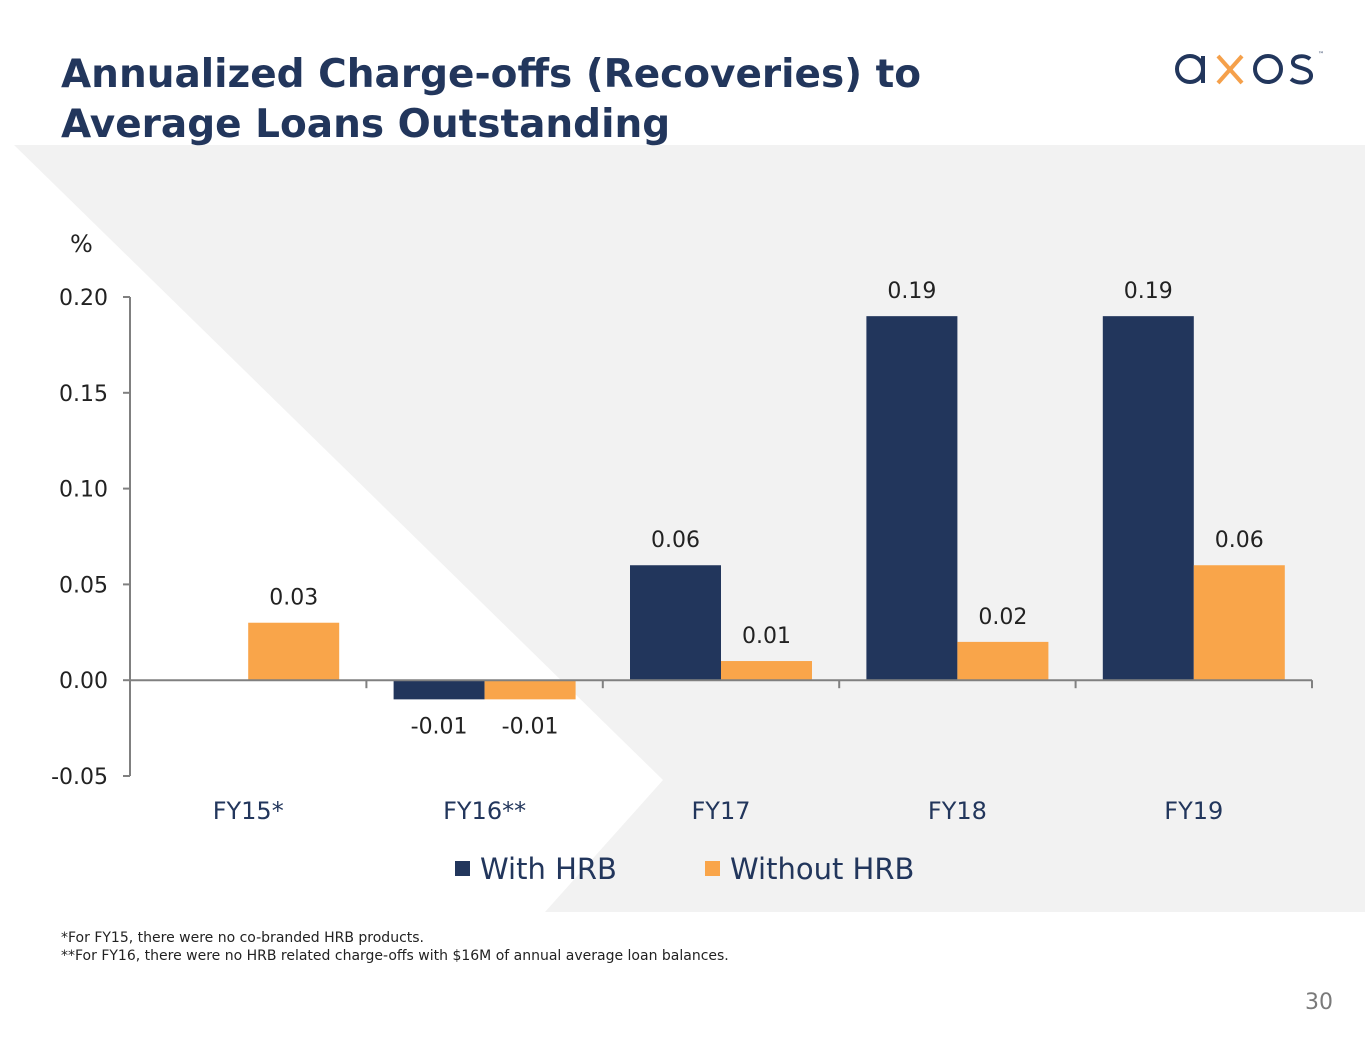  What do you see at coordinates (548, 869) in the screenshot?
I see `legend-label: With HRB` at bounding box center [548, 869].